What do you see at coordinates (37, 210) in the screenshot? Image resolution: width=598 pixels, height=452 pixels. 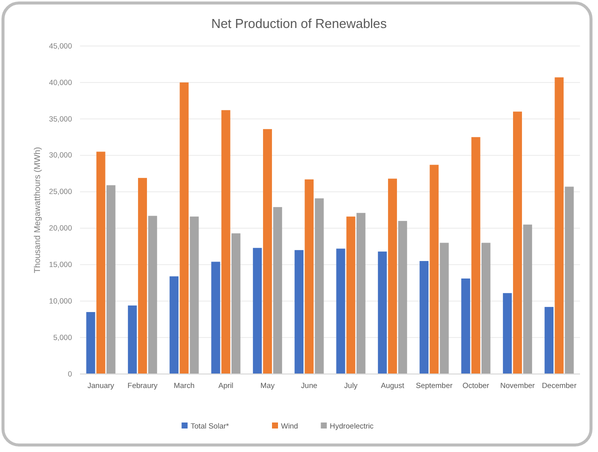 I see `y-axis-title: Thousand Megawatthours (MWh)` at bounding box center [37, 210].